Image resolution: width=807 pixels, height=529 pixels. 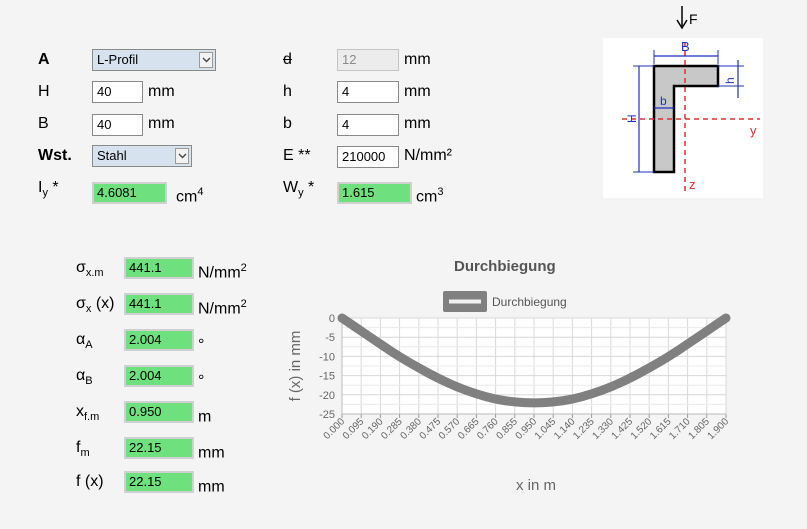 I want to click on y-tick-label: -25, so click(x=327, y=415).